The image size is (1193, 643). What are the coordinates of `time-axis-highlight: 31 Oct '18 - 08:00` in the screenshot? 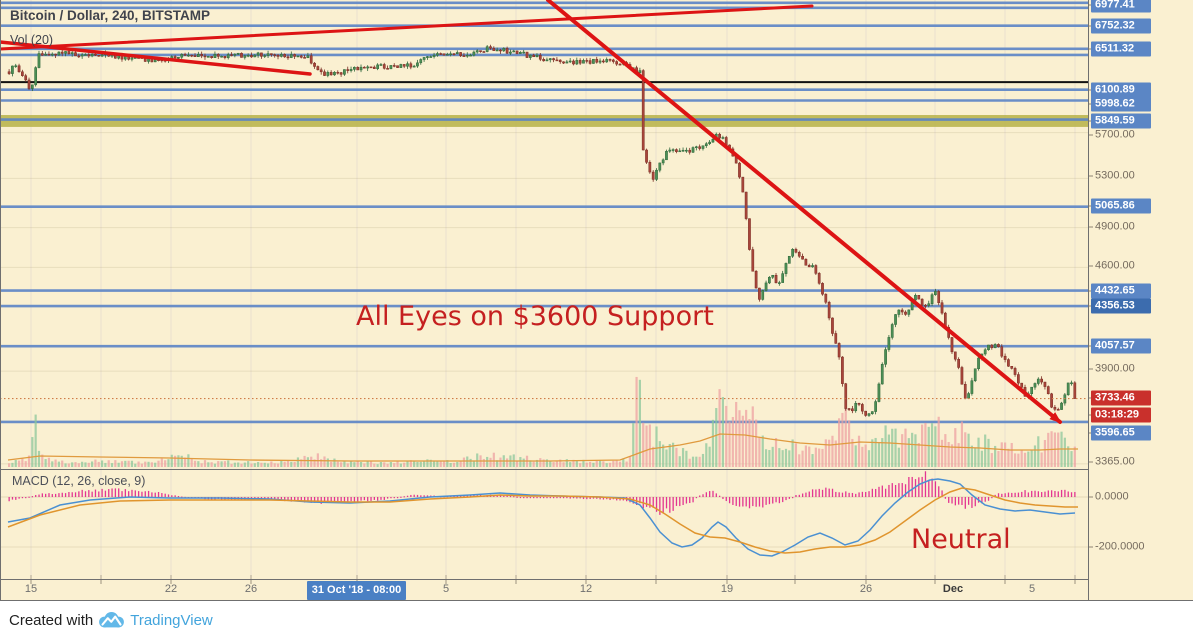 It's located at (356, 590).